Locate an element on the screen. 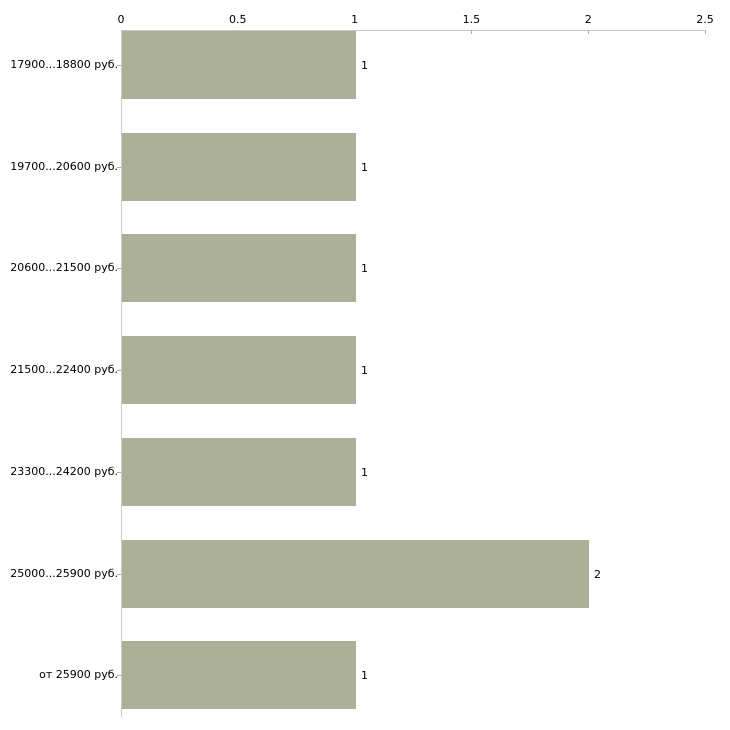 The height and width of the screenshot is (730, 730). x-tick-label: 2 is located at coordinates (588, 19).